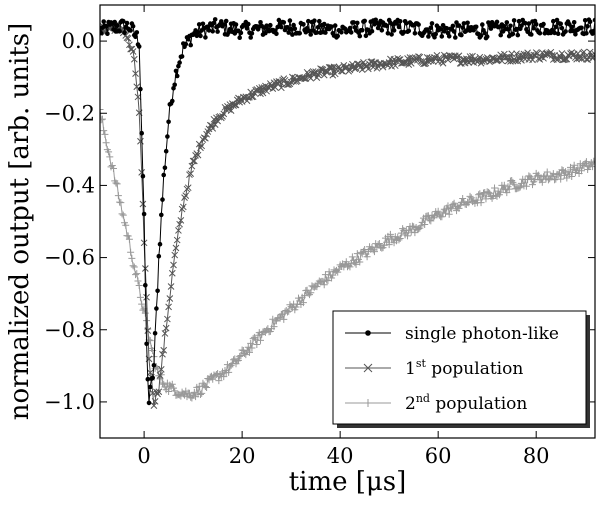  Describe the element at coordinates (464, 368) in the screenshot. I see `legend-label: 1st population` at that location.